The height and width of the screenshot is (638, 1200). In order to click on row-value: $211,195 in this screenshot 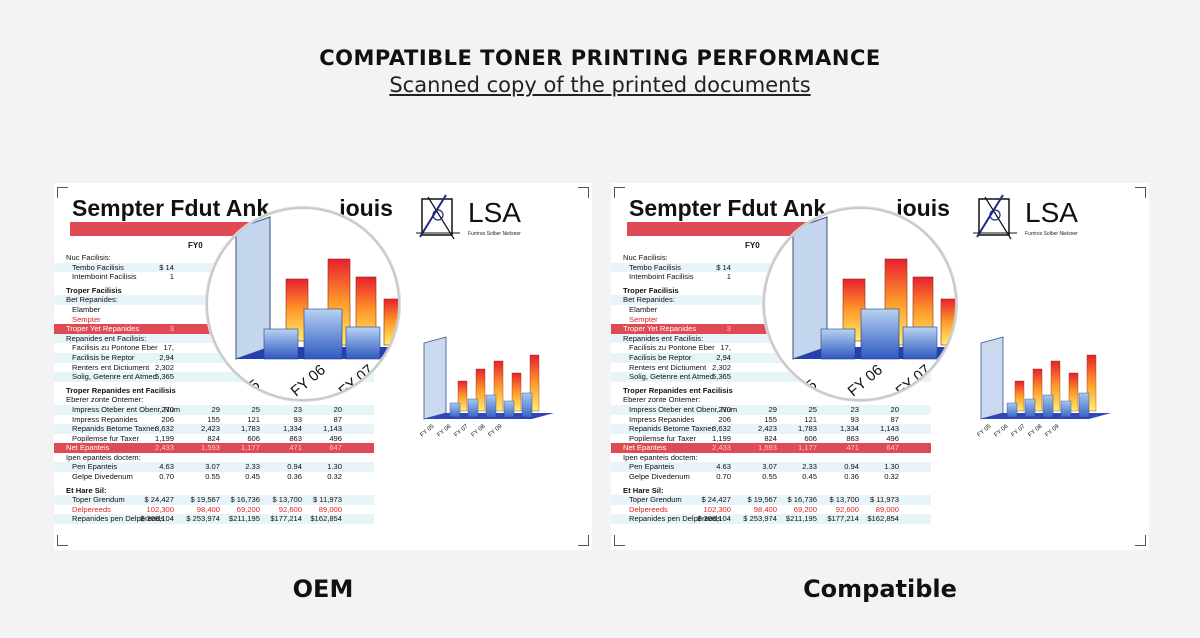, I will do `click(801, 519)`.